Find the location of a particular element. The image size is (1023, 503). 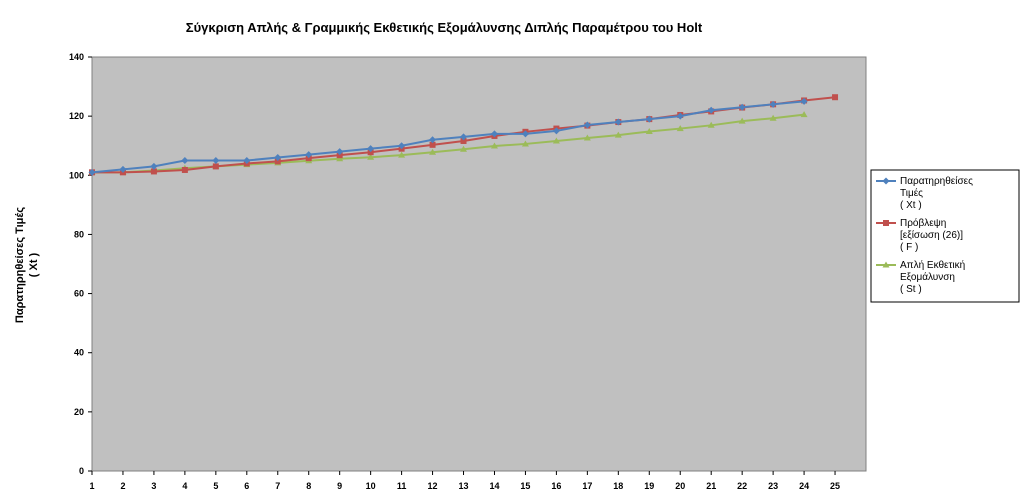

x-tick-label: 14 is located at coordinates (494, 486).